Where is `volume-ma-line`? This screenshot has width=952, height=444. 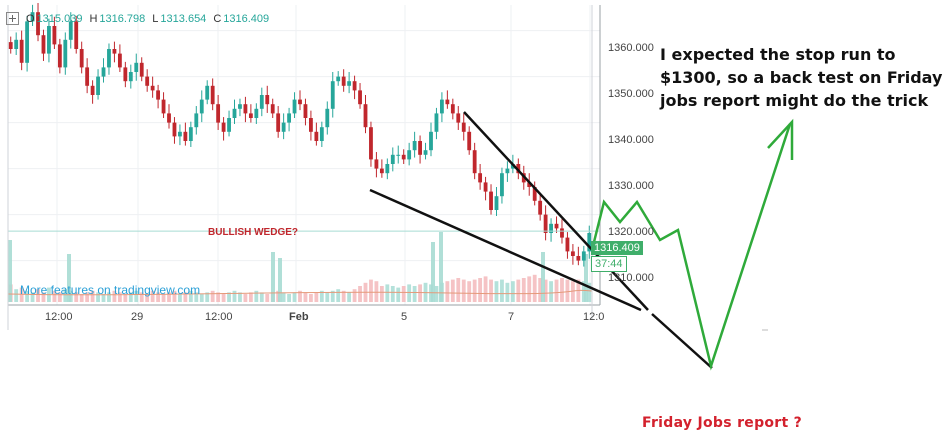
volume-ma-line is located at coordinates (300, 292).